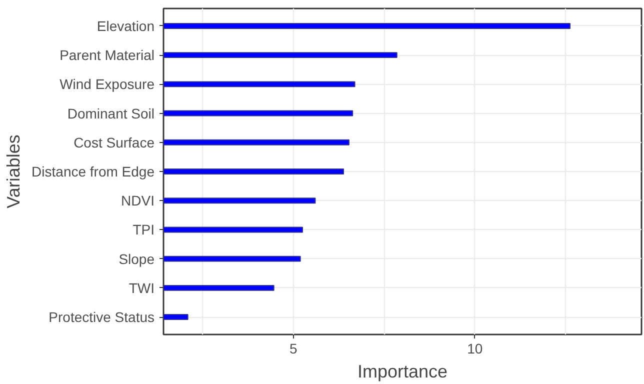 The height and width of the screenshot is (384, 644). I want to click on y-tick-label: Slope, so click(136, 258).